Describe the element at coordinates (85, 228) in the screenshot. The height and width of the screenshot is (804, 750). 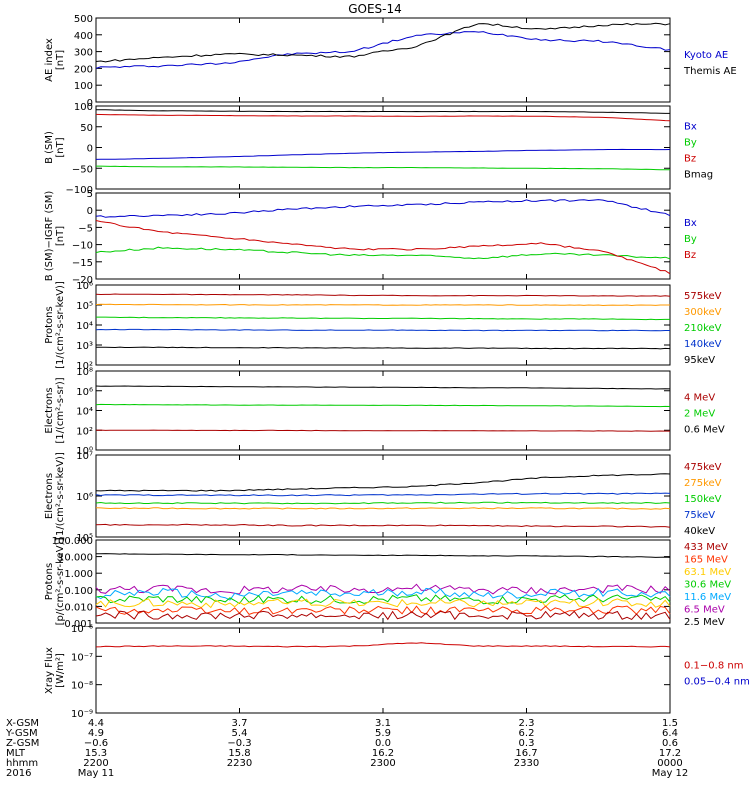
I see `y-tick-label: −5` at that location.